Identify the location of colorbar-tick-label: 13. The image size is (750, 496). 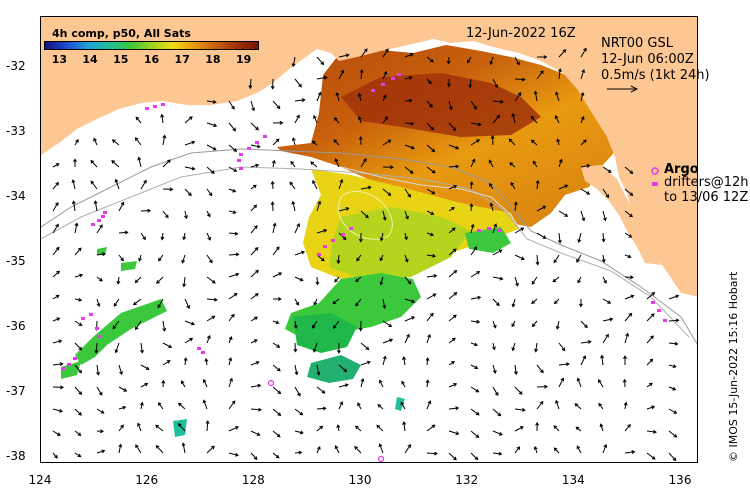
(59, 59).